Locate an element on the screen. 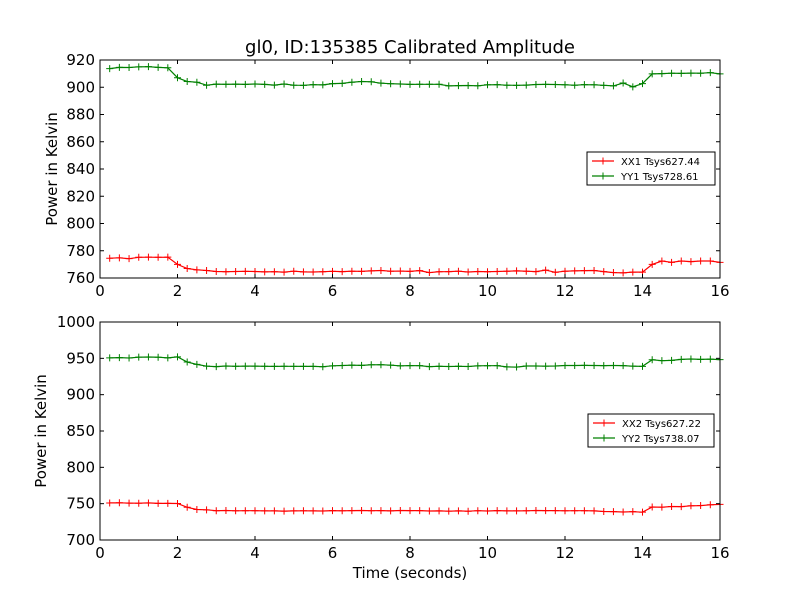  legend-label: YY2 Tsys738.07 is located at coordinates (660, 439).